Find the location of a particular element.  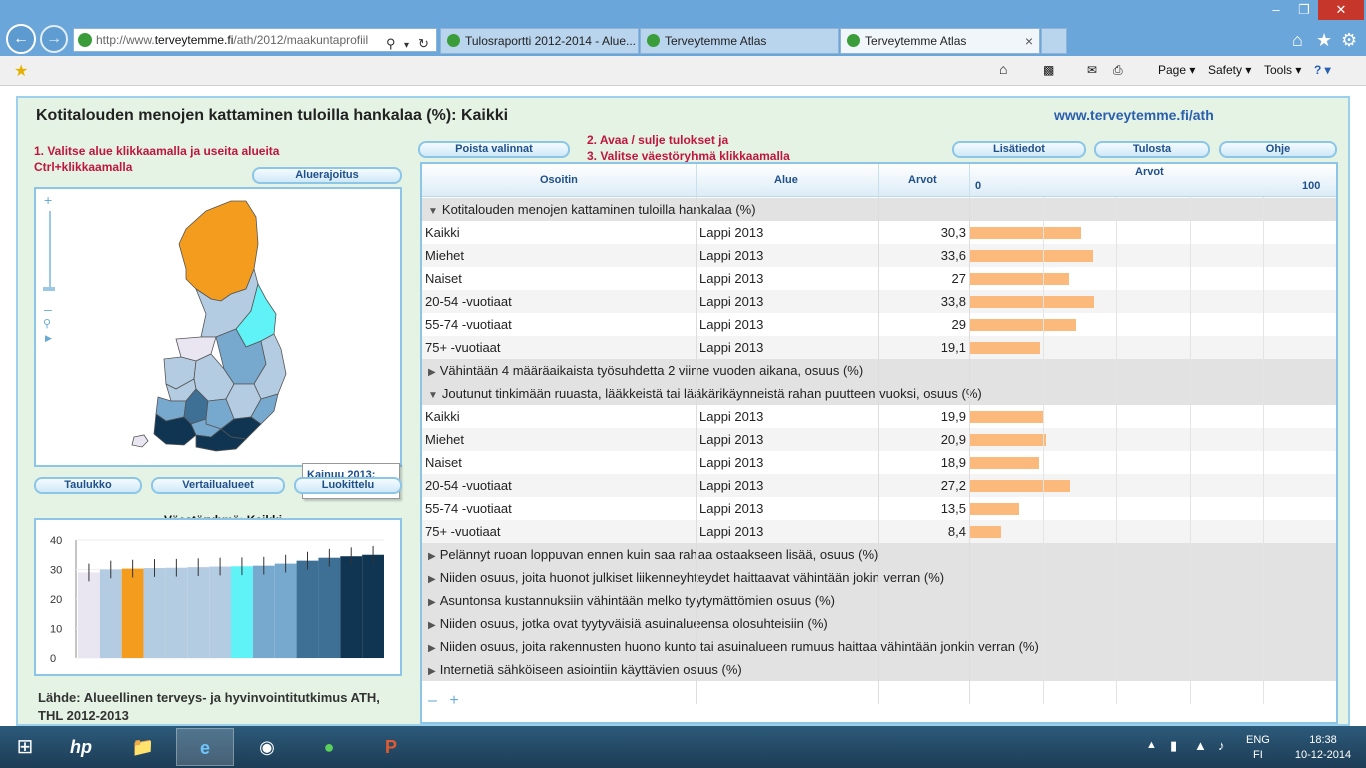

safety-menu: Safety ▾ is located at coordinates (1230, 70).